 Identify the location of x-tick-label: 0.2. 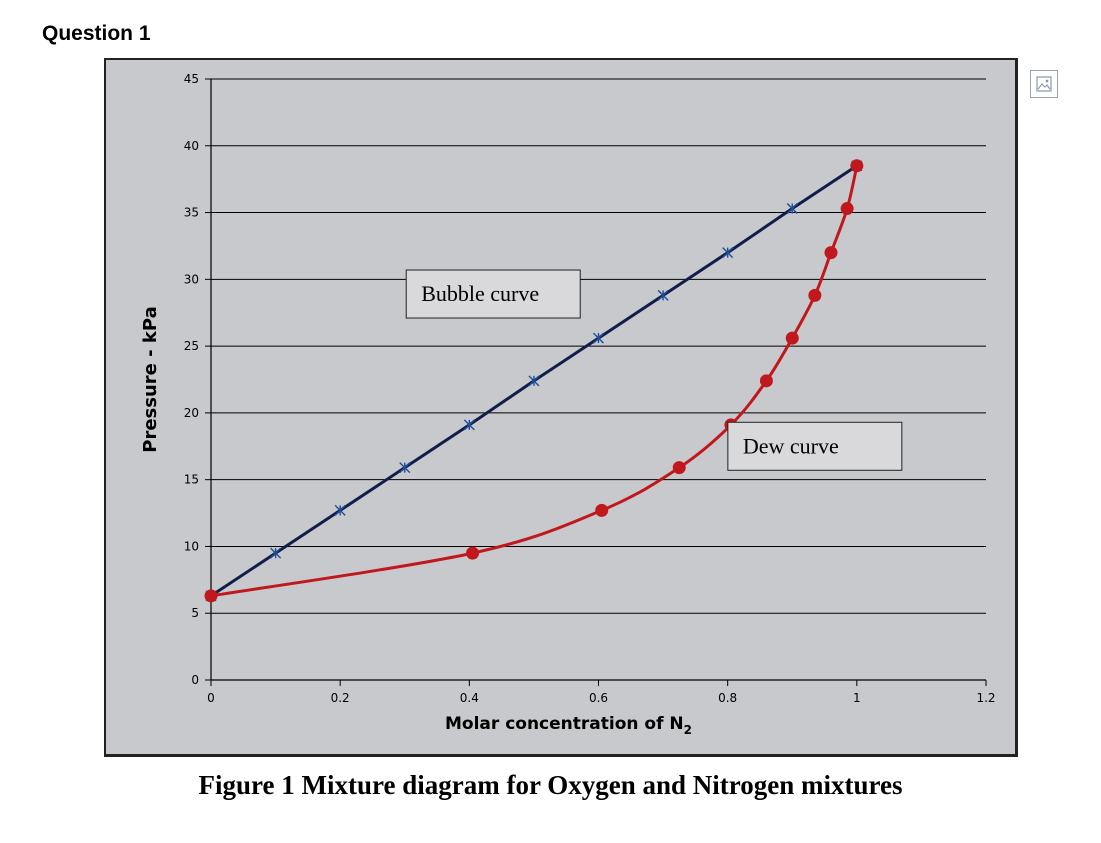
(340, 698).